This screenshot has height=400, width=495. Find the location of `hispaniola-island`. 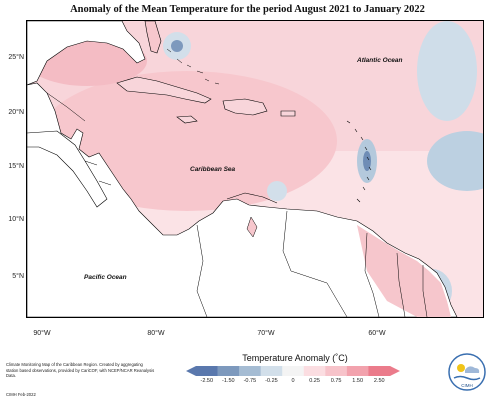

hispaniola-island is located at coordinates (245, 107).